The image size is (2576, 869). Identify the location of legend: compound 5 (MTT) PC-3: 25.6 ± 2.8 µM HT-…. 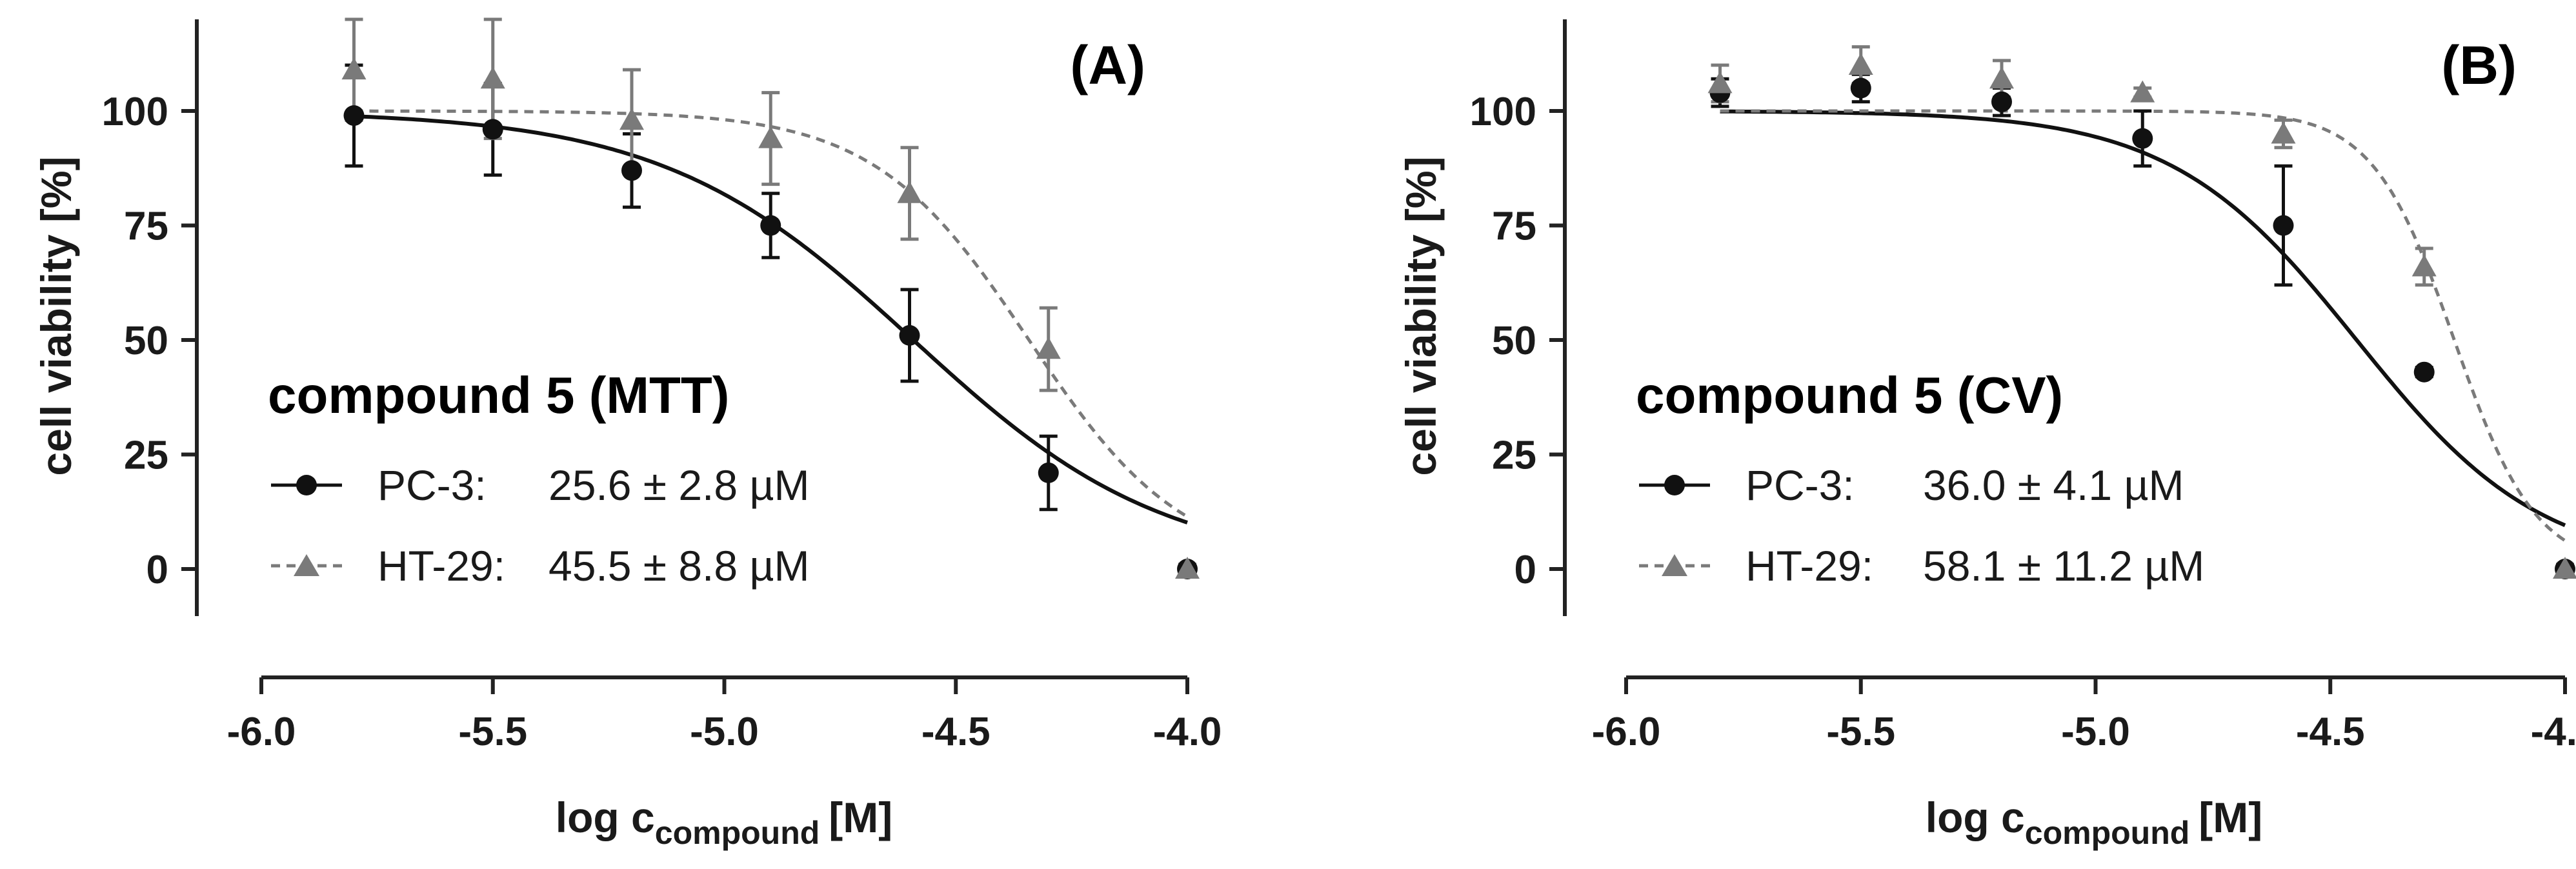
(538, 478).